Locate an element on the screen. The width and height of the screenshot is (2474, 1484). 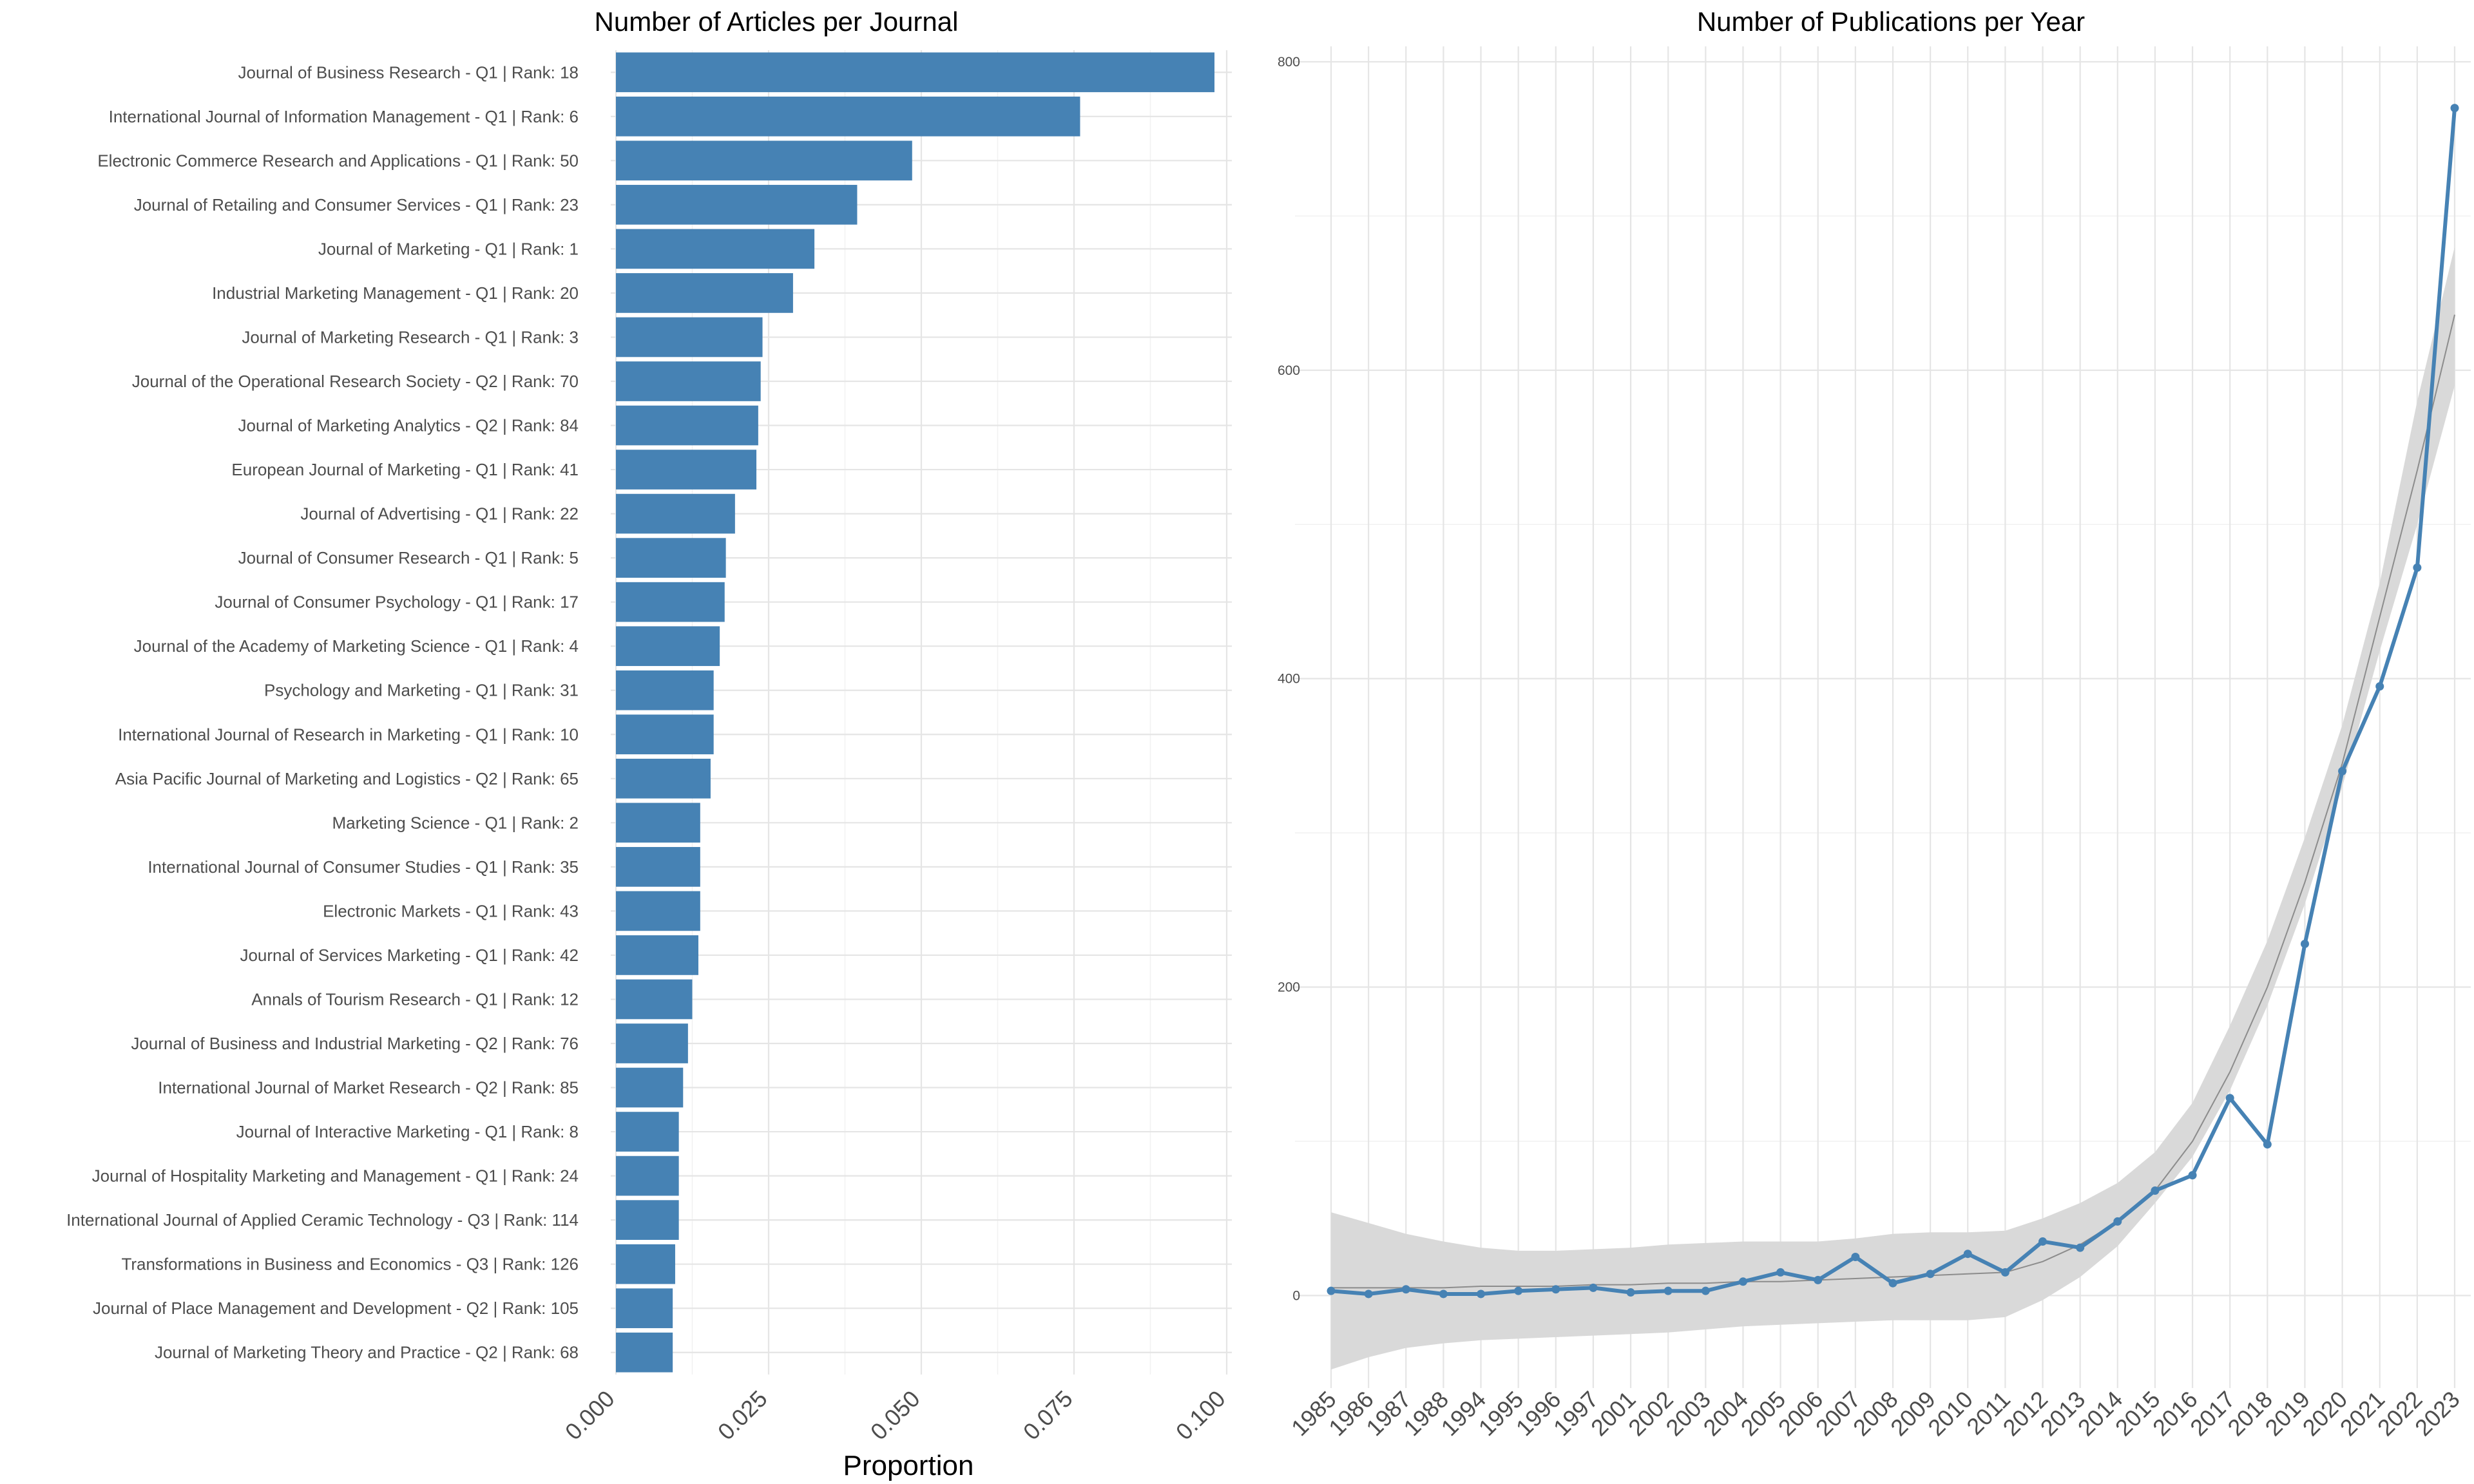
y-tick-label: 200 is located at coordinates (1289, 987).